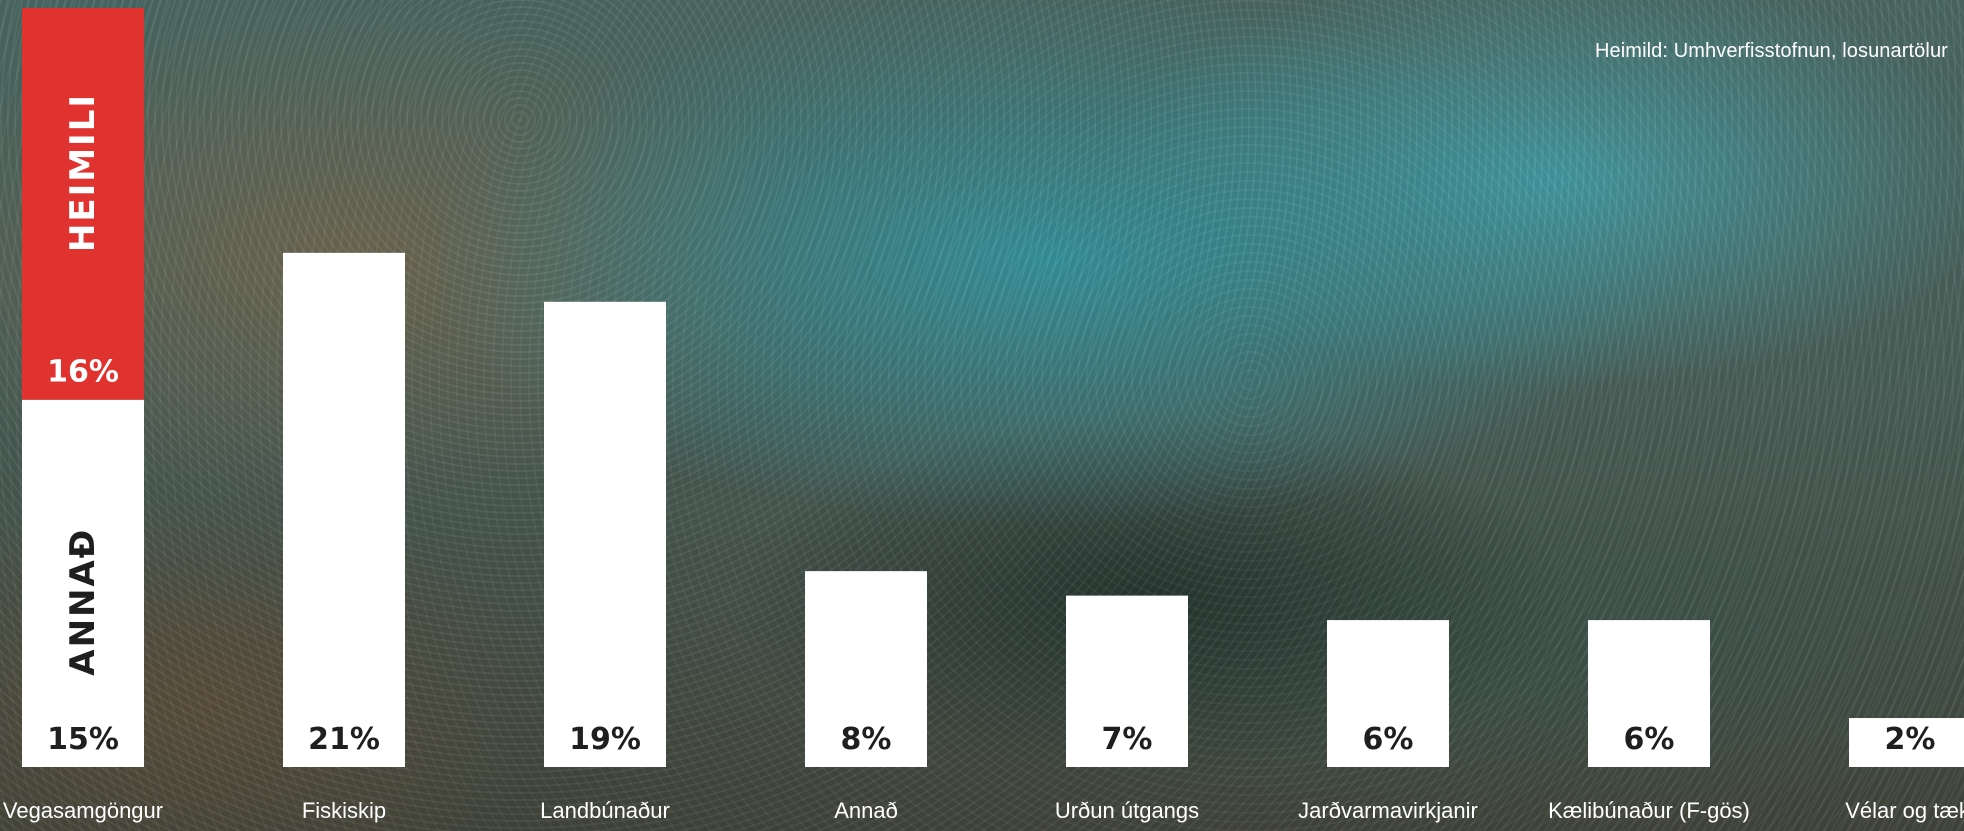 The height and width of the screenshot is (831, 1964). Describe the element at coordinates (1127, 739) in the screenshot. I see `value-label-ur-un-u-tgangs: 7%` at that location.